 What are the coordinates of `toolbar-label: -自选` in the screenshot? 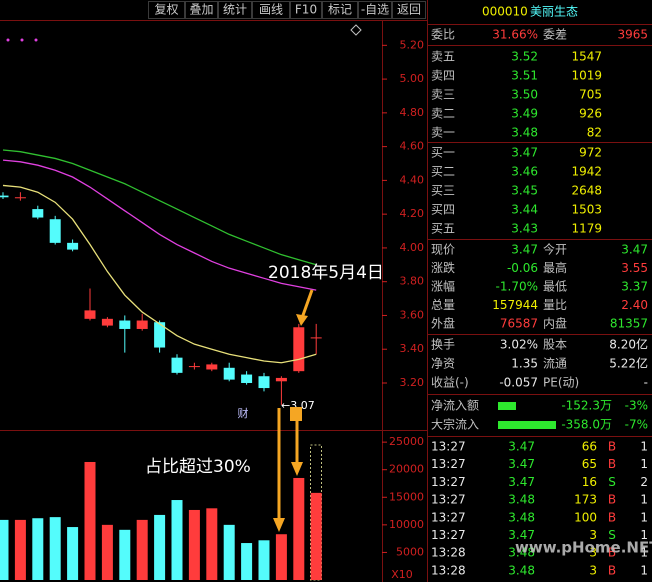 It's located at (375, 10).